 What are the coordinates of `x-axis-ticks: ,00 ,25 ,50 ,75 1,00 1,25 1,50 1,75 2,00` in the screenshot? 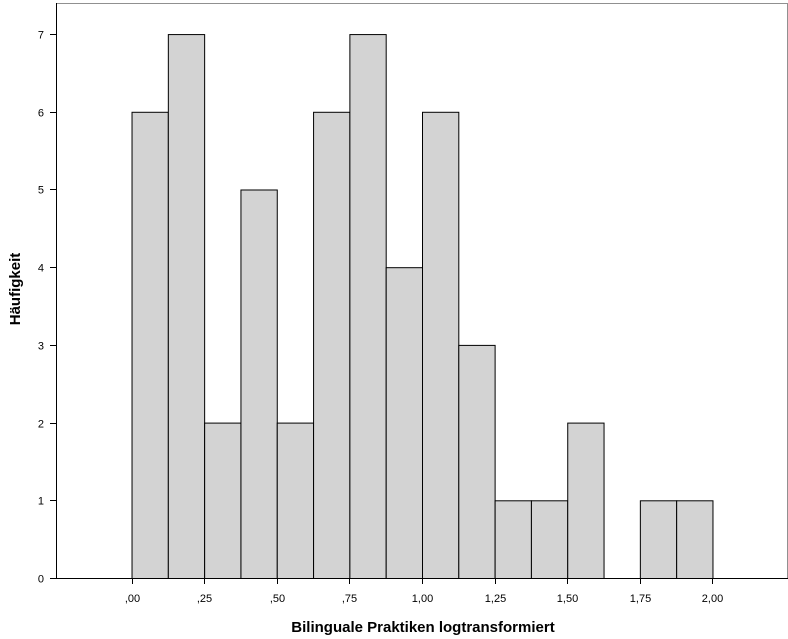 It's located at (424, 591).